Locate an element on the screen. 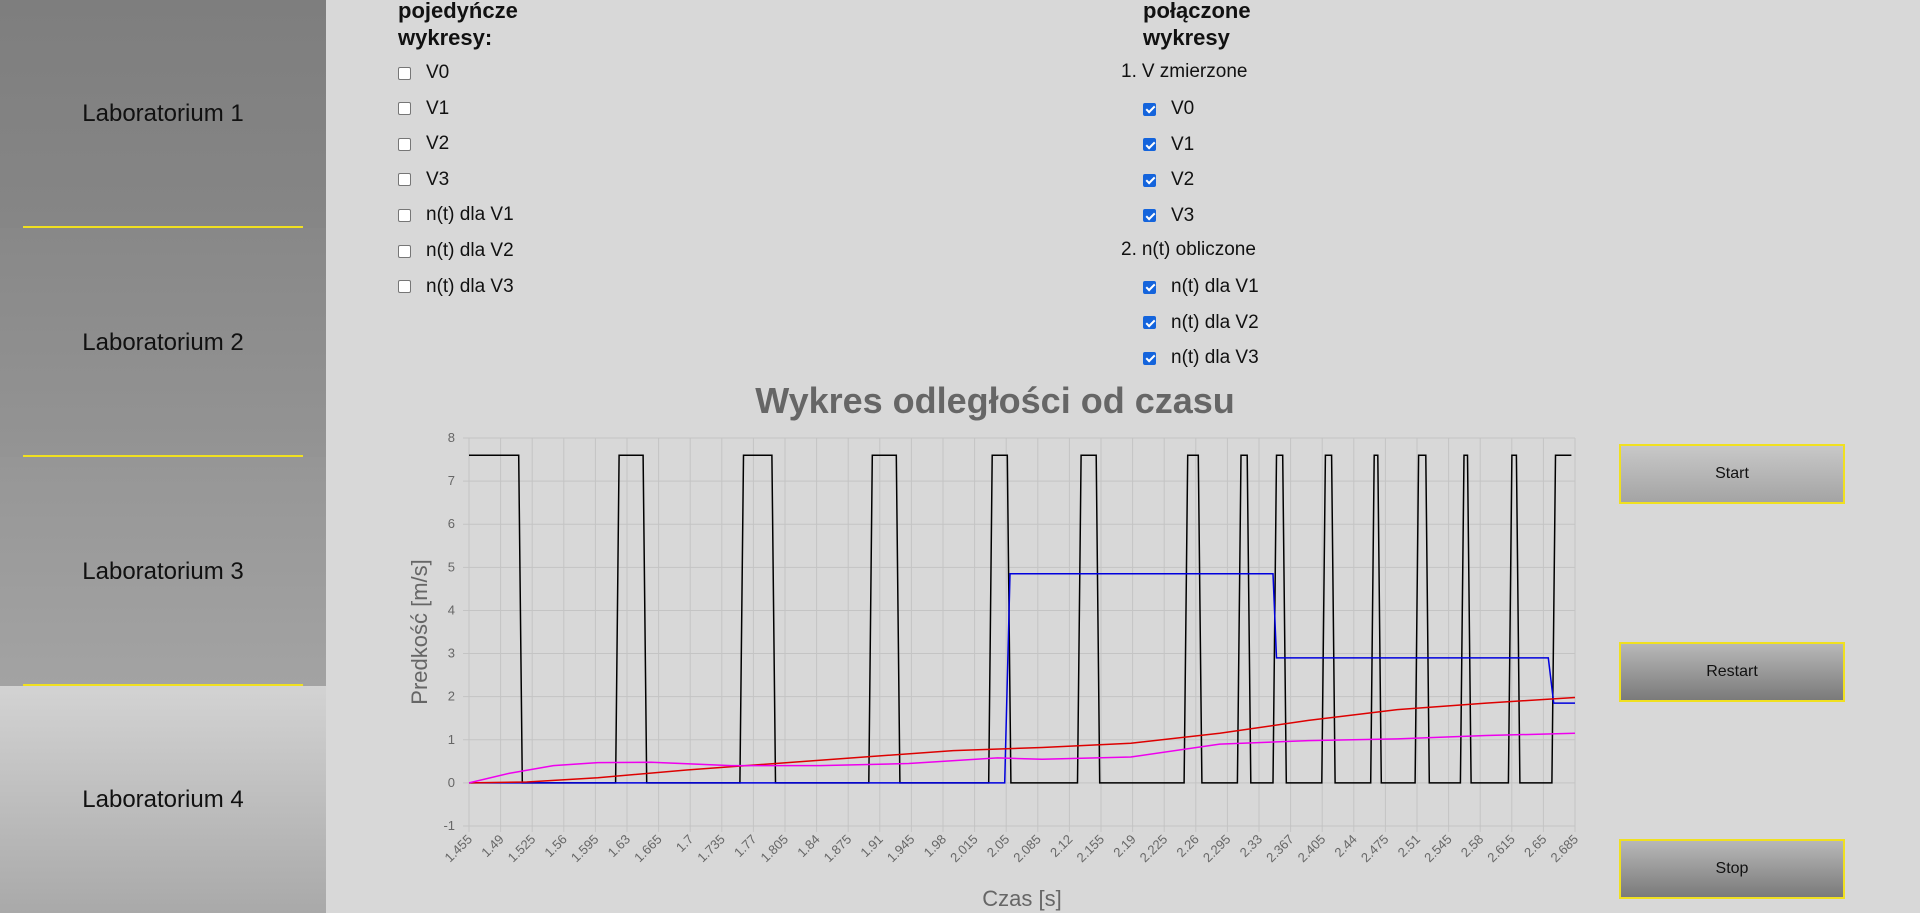 This screenshot has width=1920, height=913. x-tick-label: 2.05 is located at coordinates (998, 846).